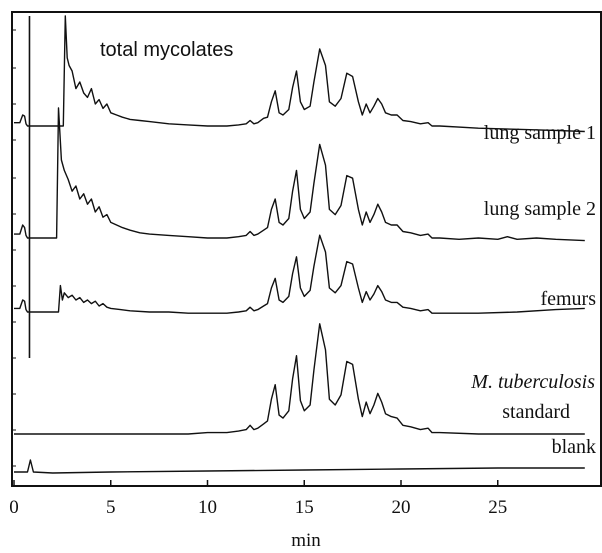  What do you see at coordinates (166, 50) in the screenshot?
I see `total-mycolates-annotation: total mycolates` at bounding box center [166, 50].